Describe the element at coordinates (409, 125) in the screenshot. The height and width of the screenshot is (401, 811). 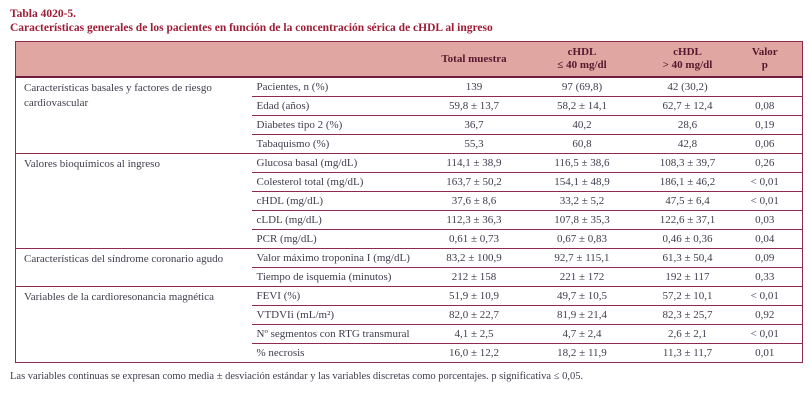
I see `table-row: Diabetes tipo 2 (%) 36,7 40,2 28,6 0,19` at that location.